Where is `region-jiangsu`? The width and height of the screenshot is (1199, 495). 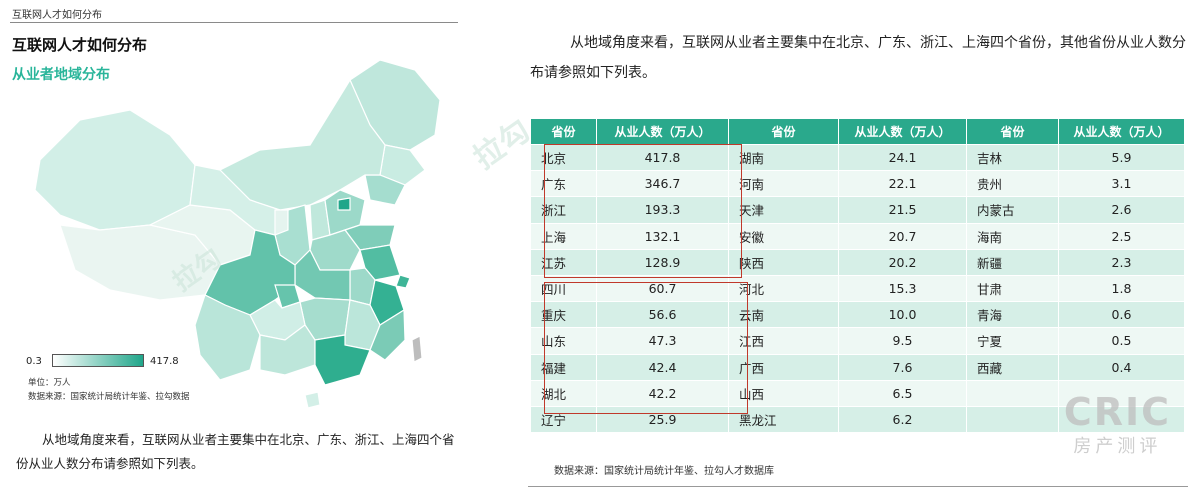
region-jiangsu is located at coordinates (380, 262).